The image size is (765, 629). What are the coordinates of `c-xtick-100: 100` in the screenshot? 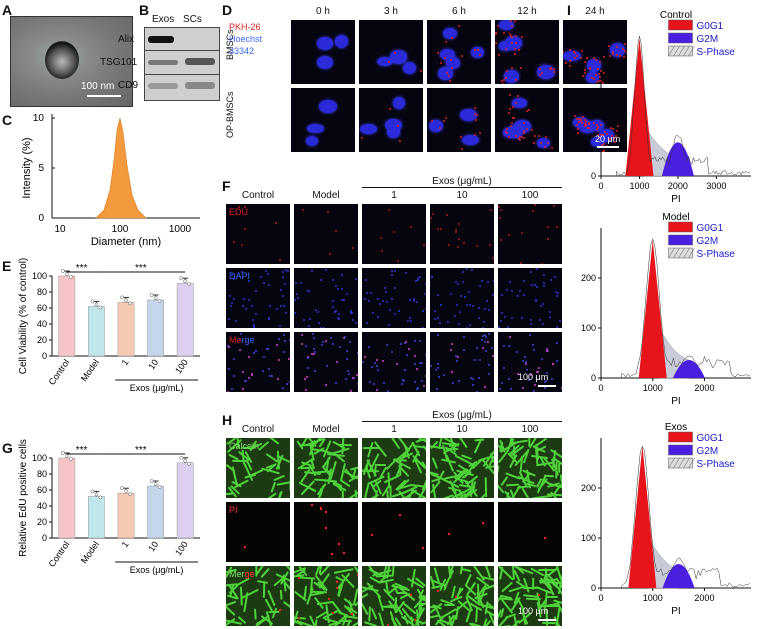 It's located at (120, 229).